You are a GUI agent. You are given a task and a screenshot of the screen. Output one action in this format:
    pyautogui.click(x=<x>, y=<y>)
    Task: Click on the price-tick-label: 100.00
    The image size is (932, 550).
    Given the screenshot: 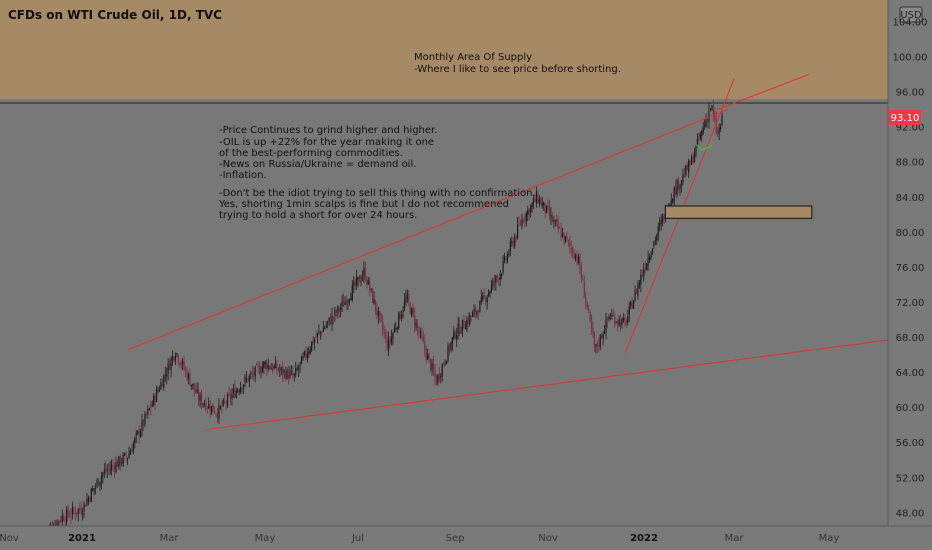 What is the action you would take?
    pyautogui.click(x=910, y=57)
    